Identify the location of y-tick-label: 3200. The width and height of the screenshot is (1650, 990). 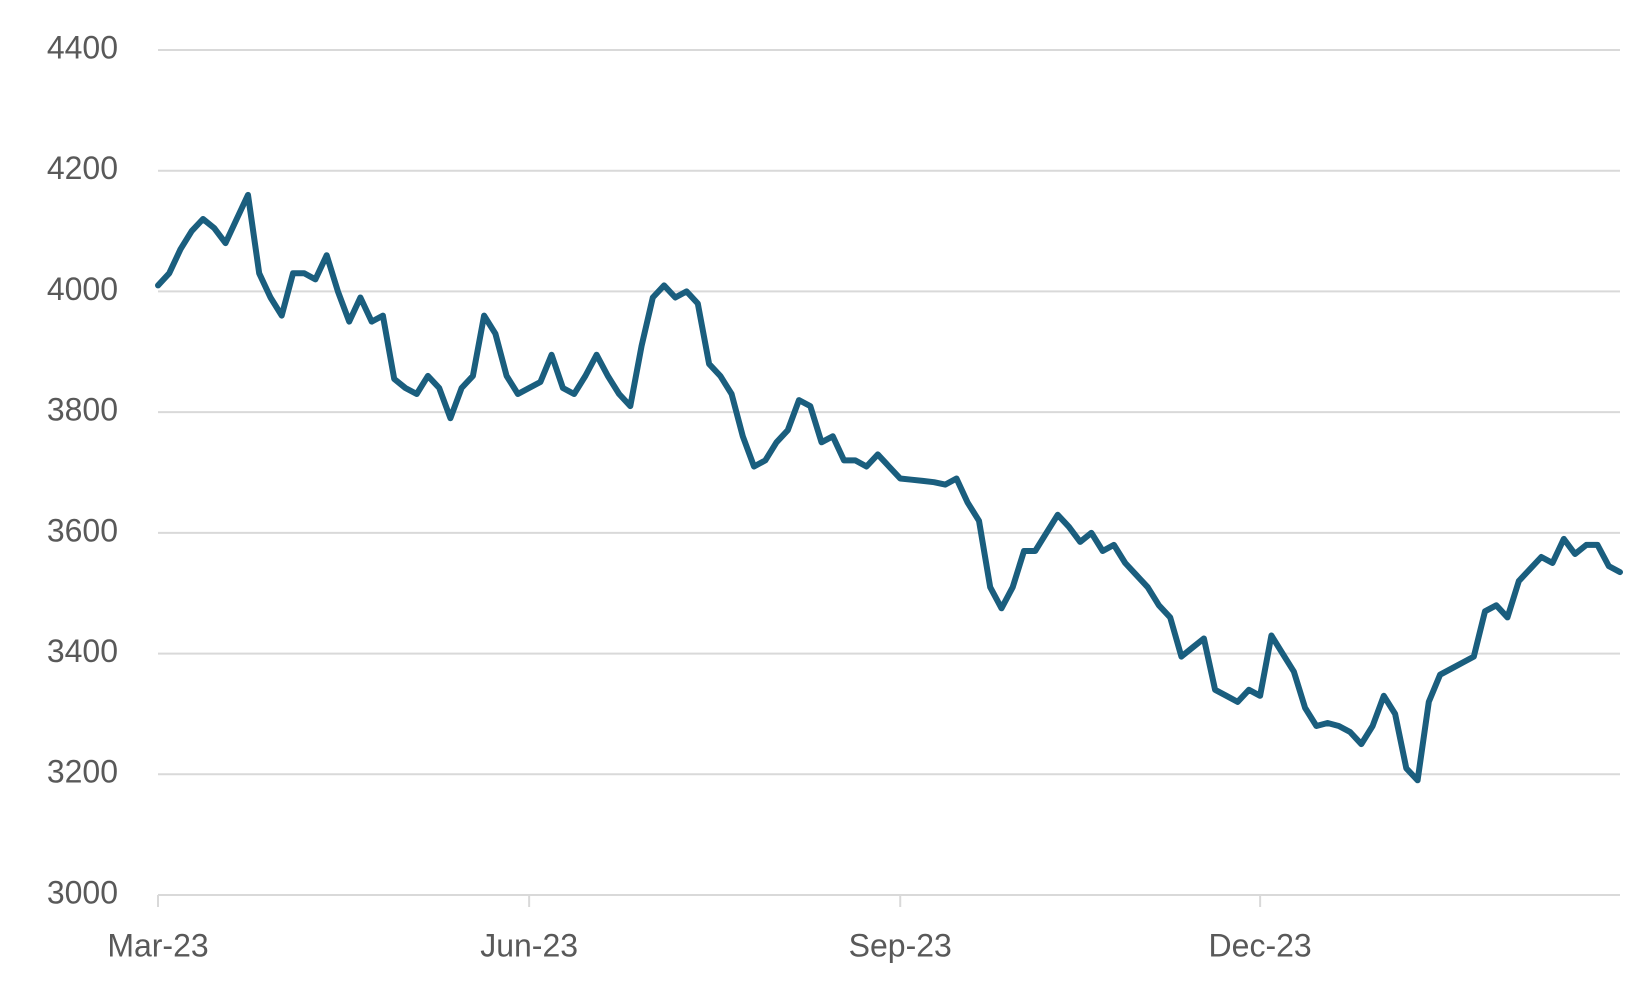
(82, 772).